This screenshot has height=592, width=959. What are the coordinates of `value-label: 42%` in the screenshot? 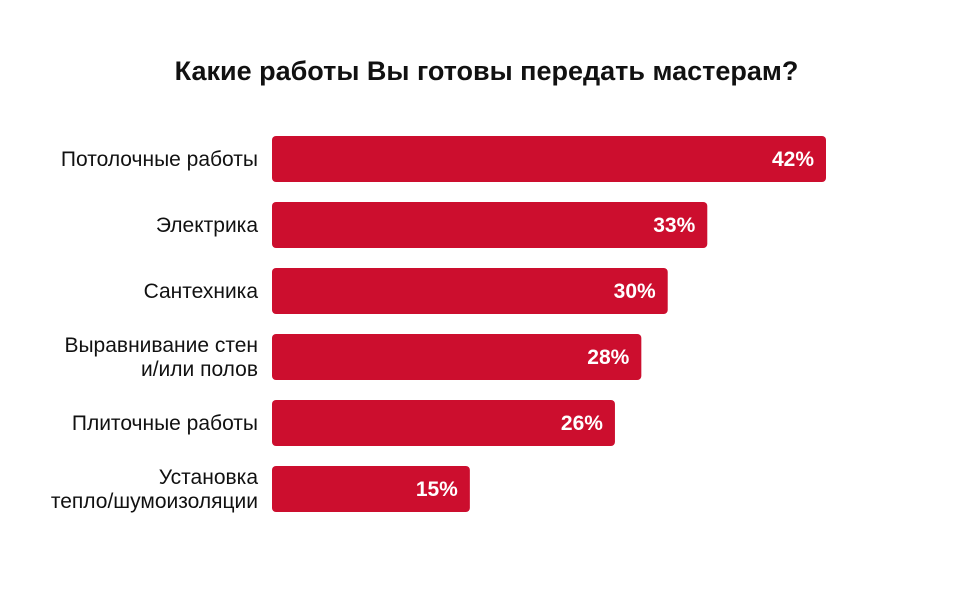 It's located at (793, 159).